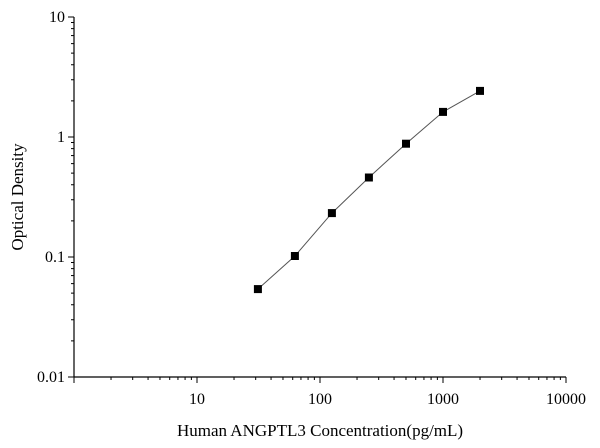  I want to click on x-axis-title: Human ANGPTL3 Concentration(pg/mL), so click(320, 430).